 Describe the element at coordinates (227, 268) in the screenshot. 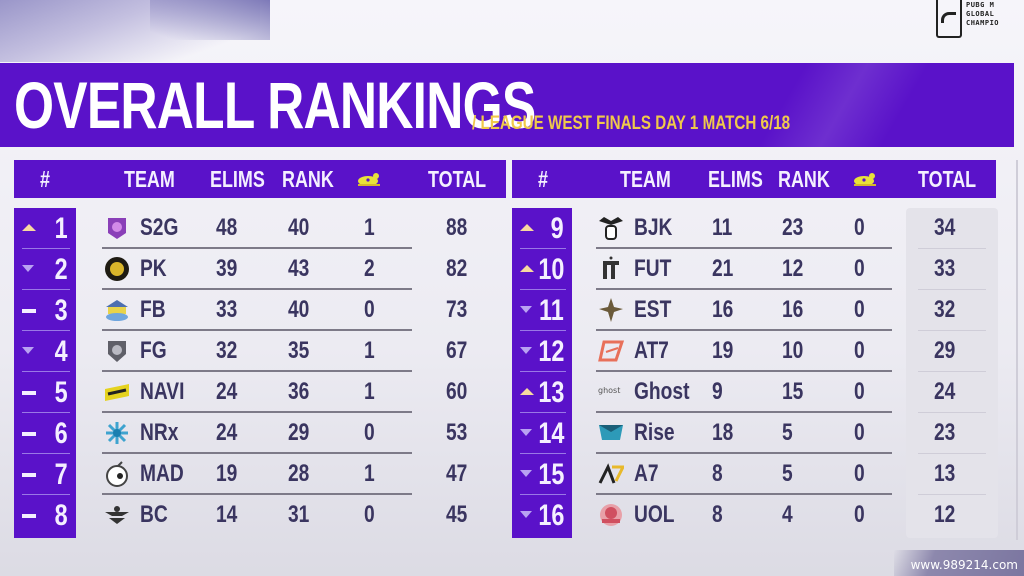

I see `elims-value: 39` at that location.